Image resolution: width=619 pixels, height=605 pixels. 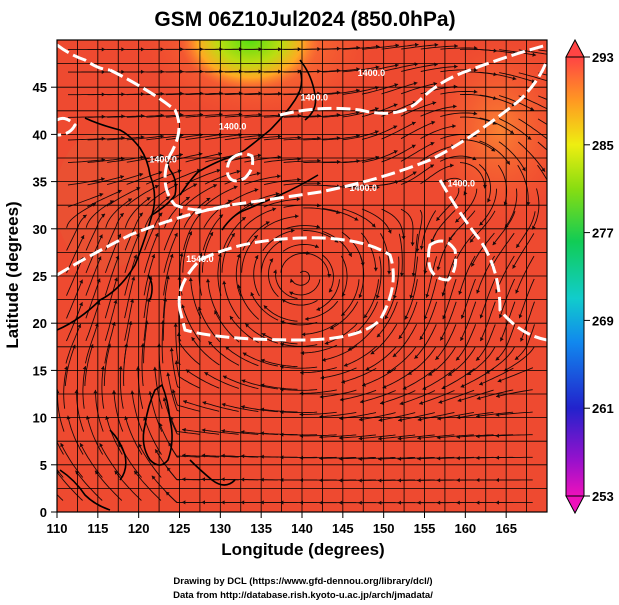 What do you see at coordinates (575, 276) in the screenshot?
I see `colorbar-gradient` at bounding box center [575, 276].